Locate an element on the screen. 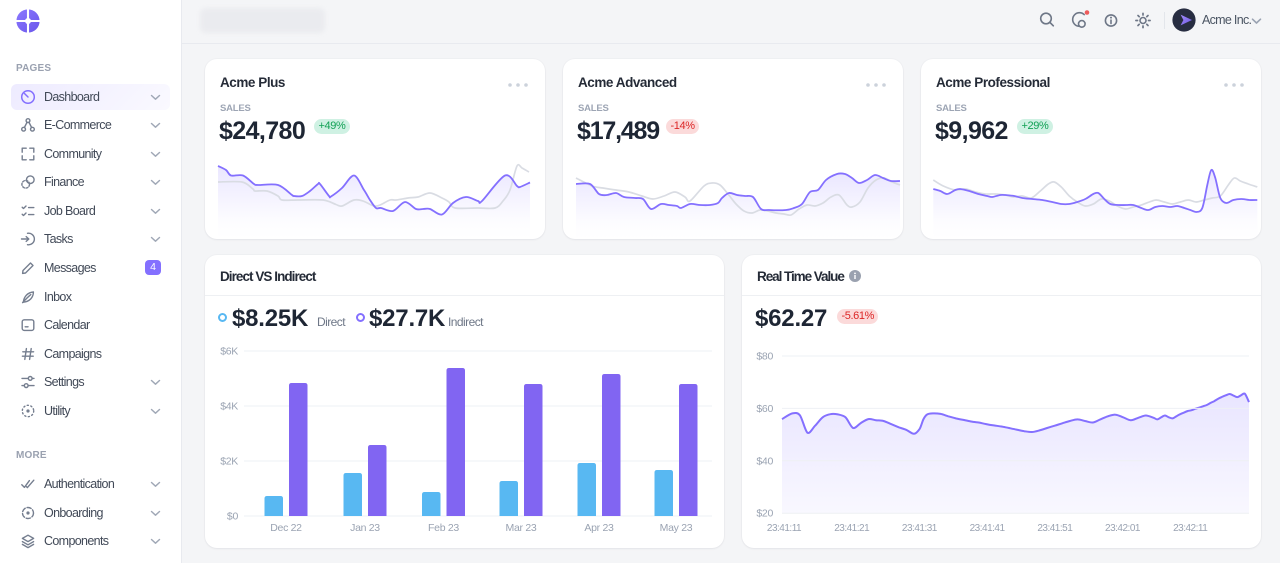 This screenshot has height=563, width=1280. svg-text: Mar 23 is located at coordinates (521, 528).